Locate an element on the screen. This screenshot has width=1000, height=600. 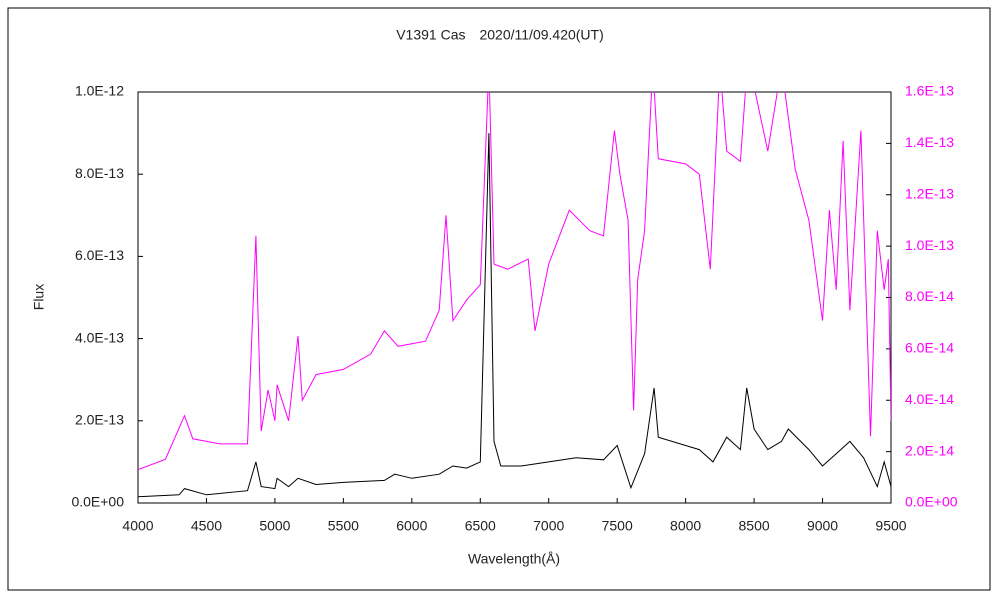
x-tick-label: 7500 is located at coordinates (617, 526).